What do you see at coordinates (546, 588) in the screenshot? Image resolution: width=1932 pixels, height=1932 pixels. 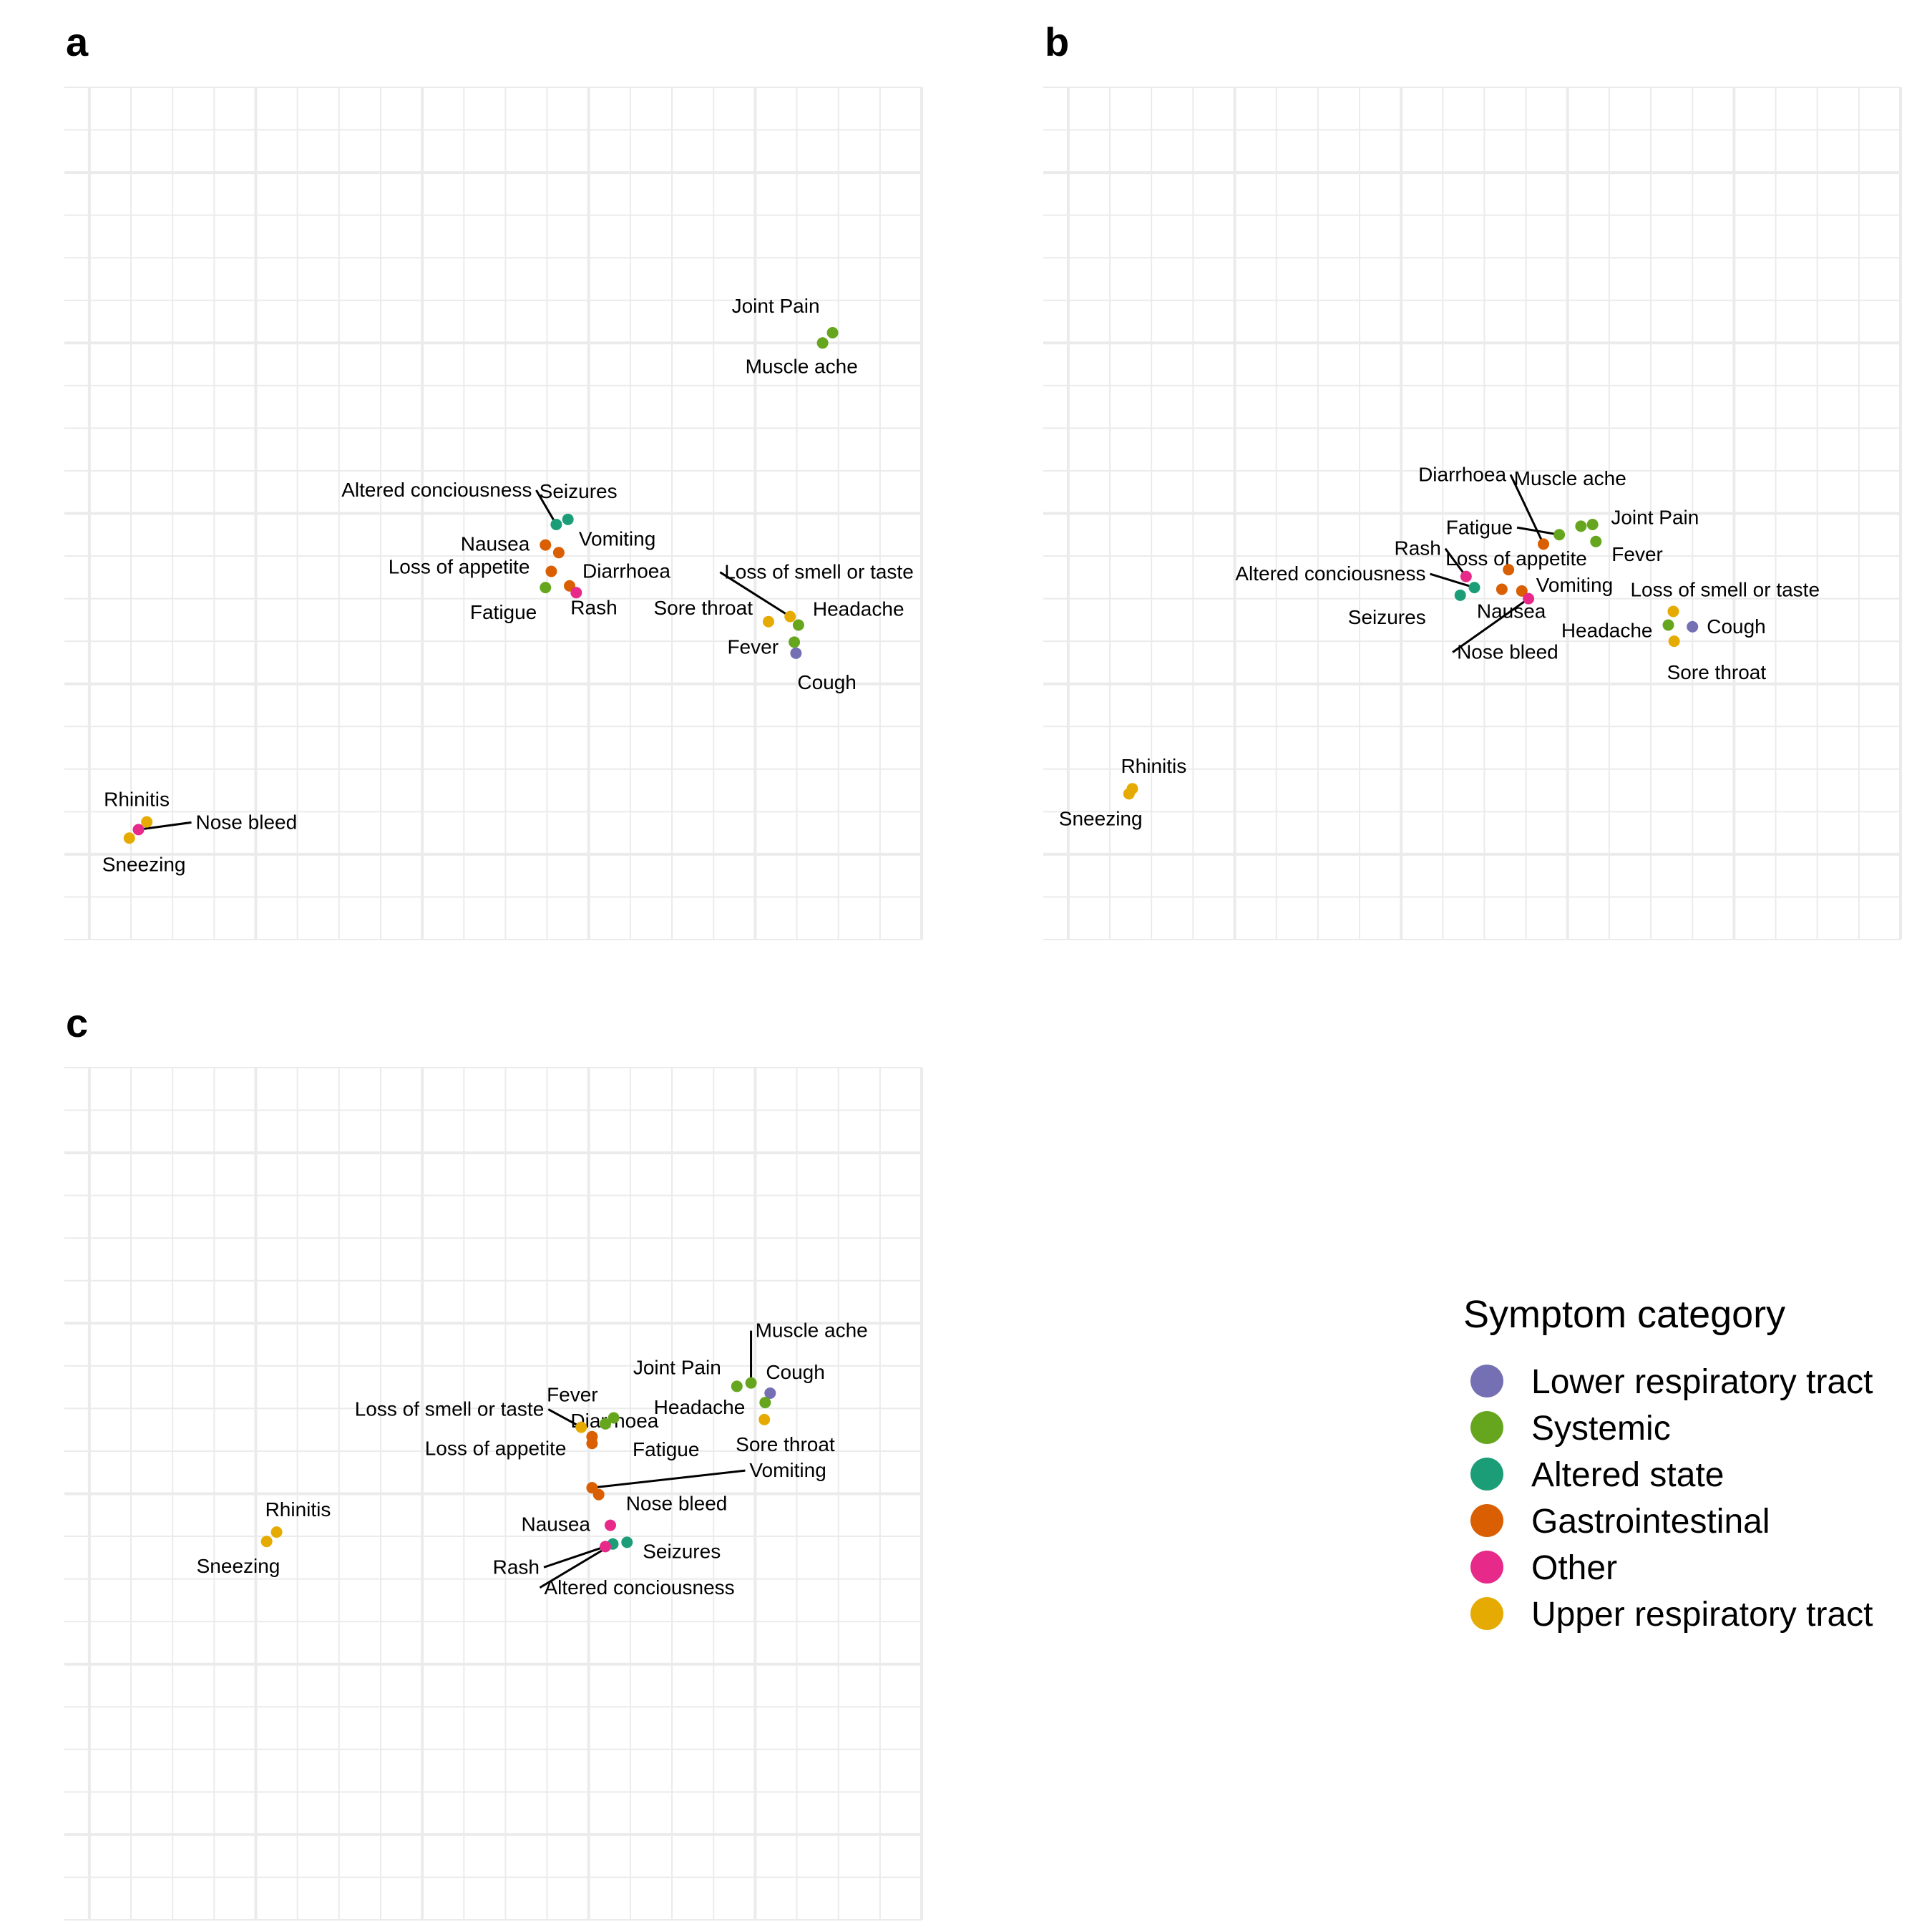 I see `point-fatigue` at bounding box center [546, 588].